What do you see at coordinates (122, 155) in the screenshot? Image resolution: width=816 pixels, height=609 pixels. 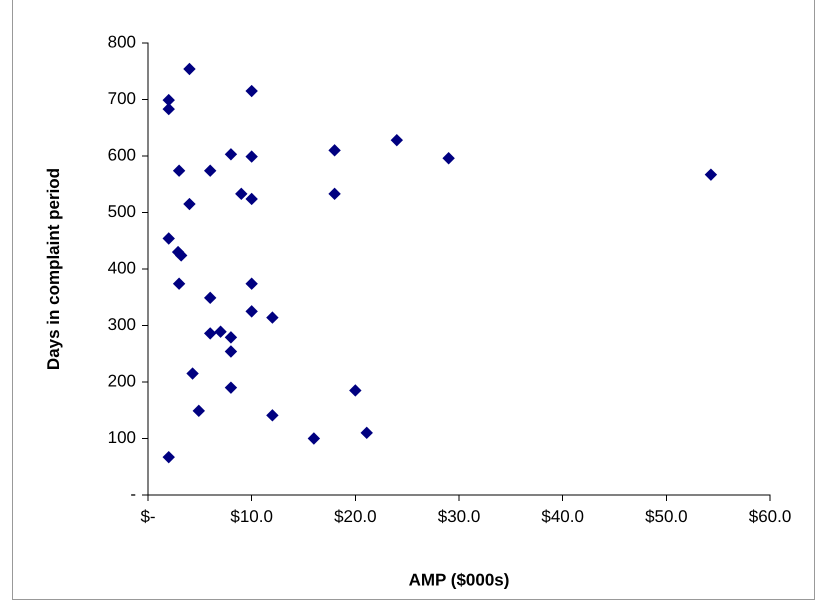 I see `y-tick-label: 600` at bounding box center [122, 155].